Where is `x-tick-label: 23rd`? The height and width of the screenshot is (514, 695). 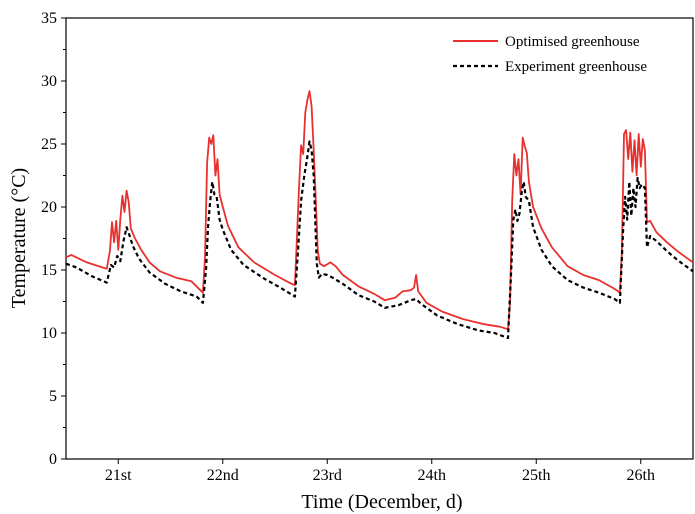
x-tick-label: 23rd is located at coordinates (327, 475).